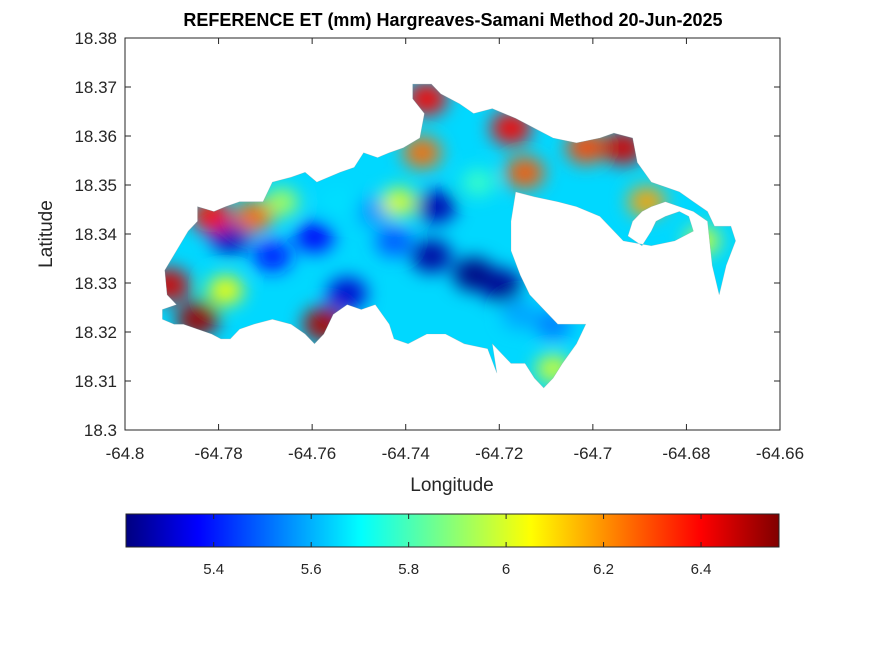 The width and height of the screenshot is (875, 656). What do you see at coordinates (125, 453) in the screenshot?
I see `x-tick-label: -64.8` at bounding box center [125, 453].